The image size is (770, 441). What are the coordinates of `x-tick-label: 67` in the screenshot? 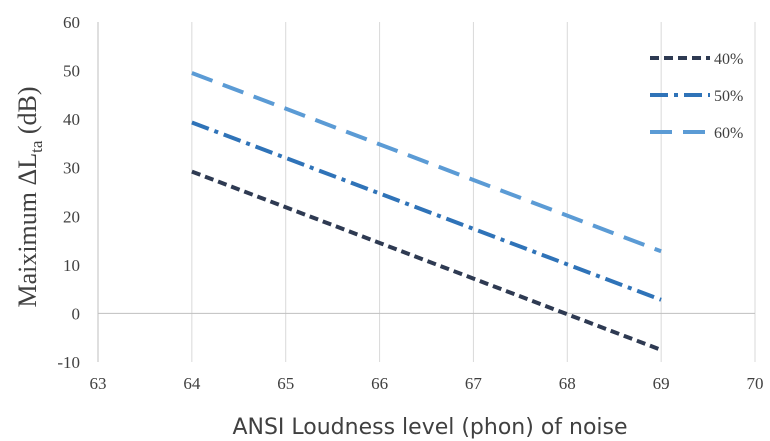 It's located at (474, 383).